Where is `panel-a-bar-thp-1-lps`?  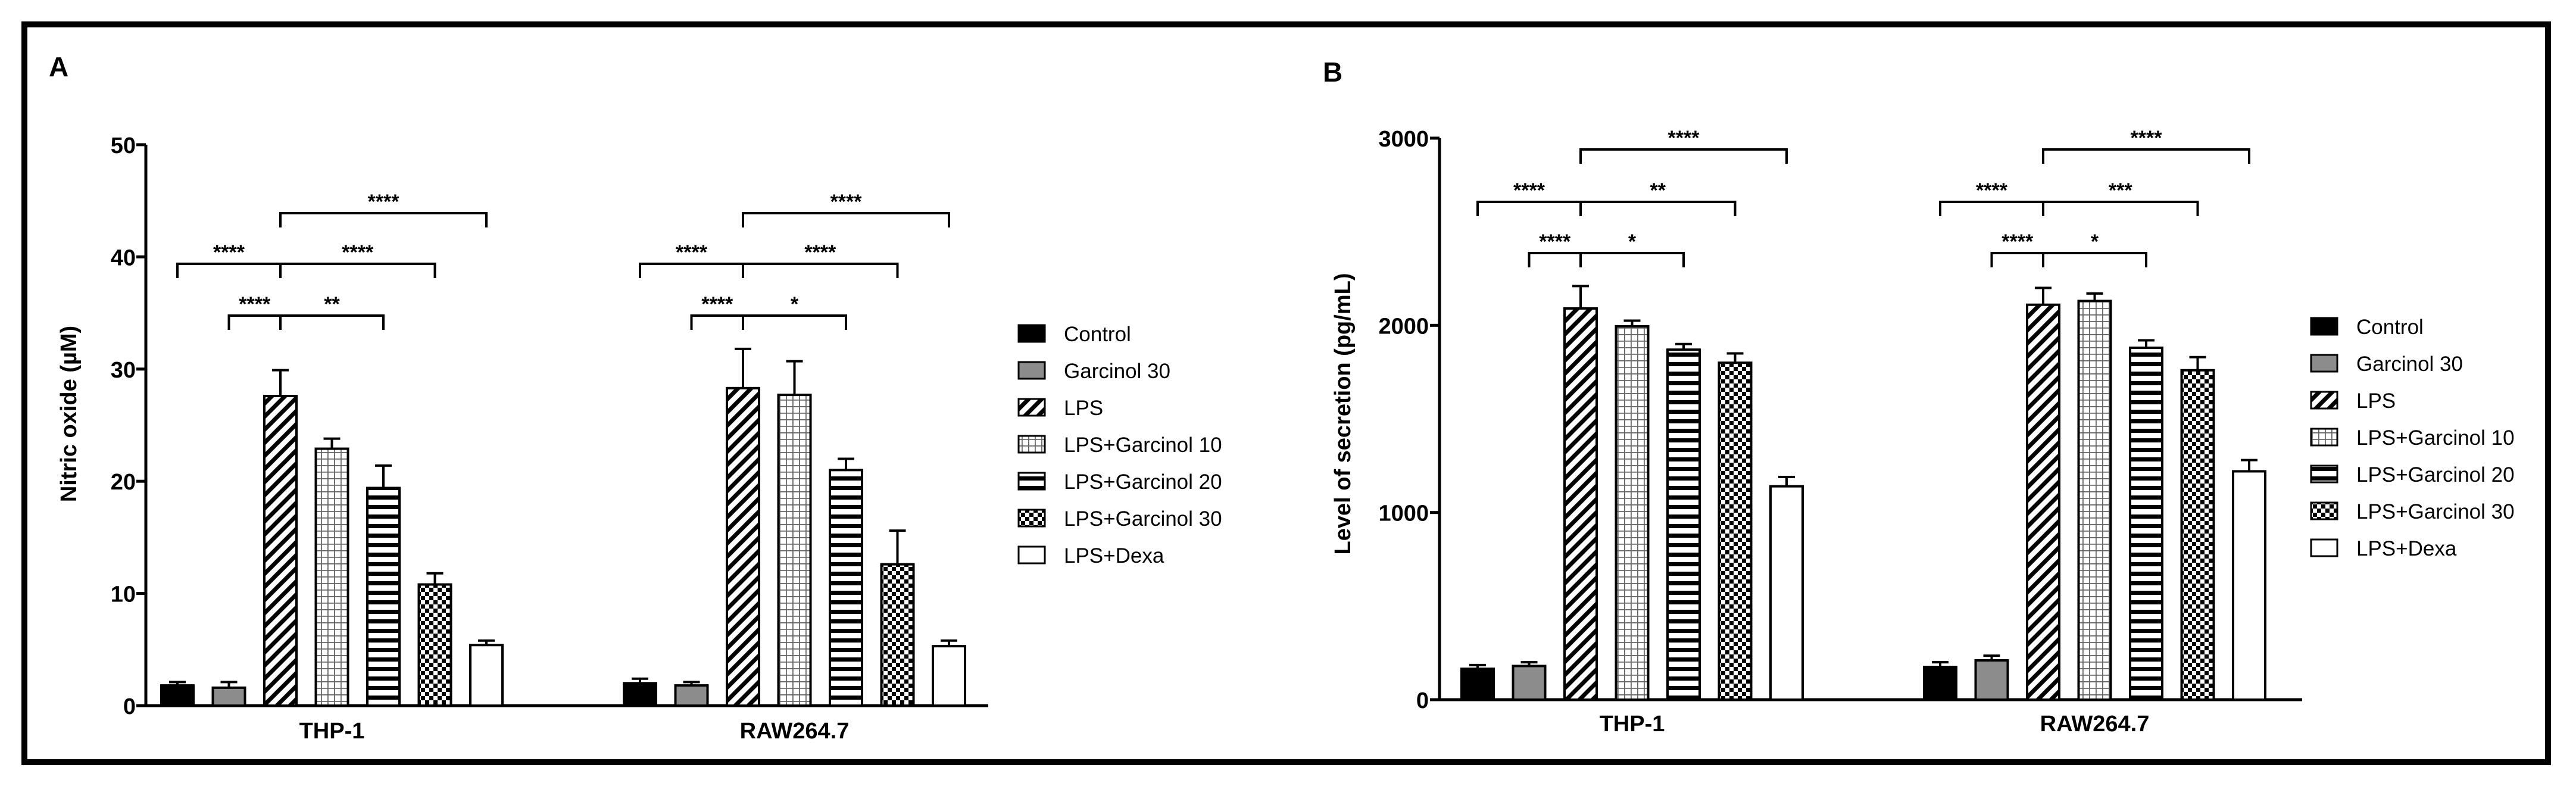 panel-a-bar-thp-1-lps is located at coordinates (280, 551).